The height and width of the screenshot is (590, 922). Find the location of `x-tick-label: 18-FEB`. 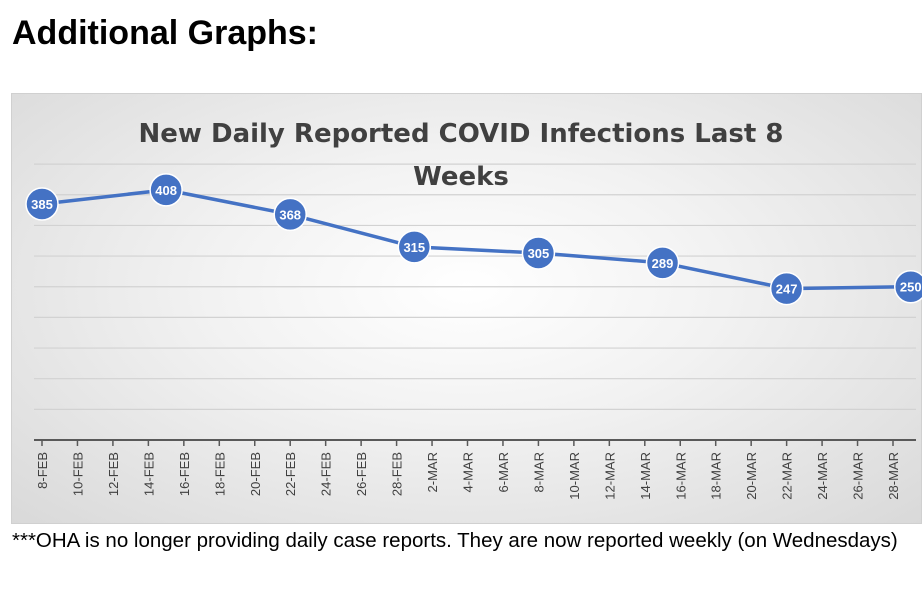

x-tick-label: 18-FEB is located at coordinates (219, 474).